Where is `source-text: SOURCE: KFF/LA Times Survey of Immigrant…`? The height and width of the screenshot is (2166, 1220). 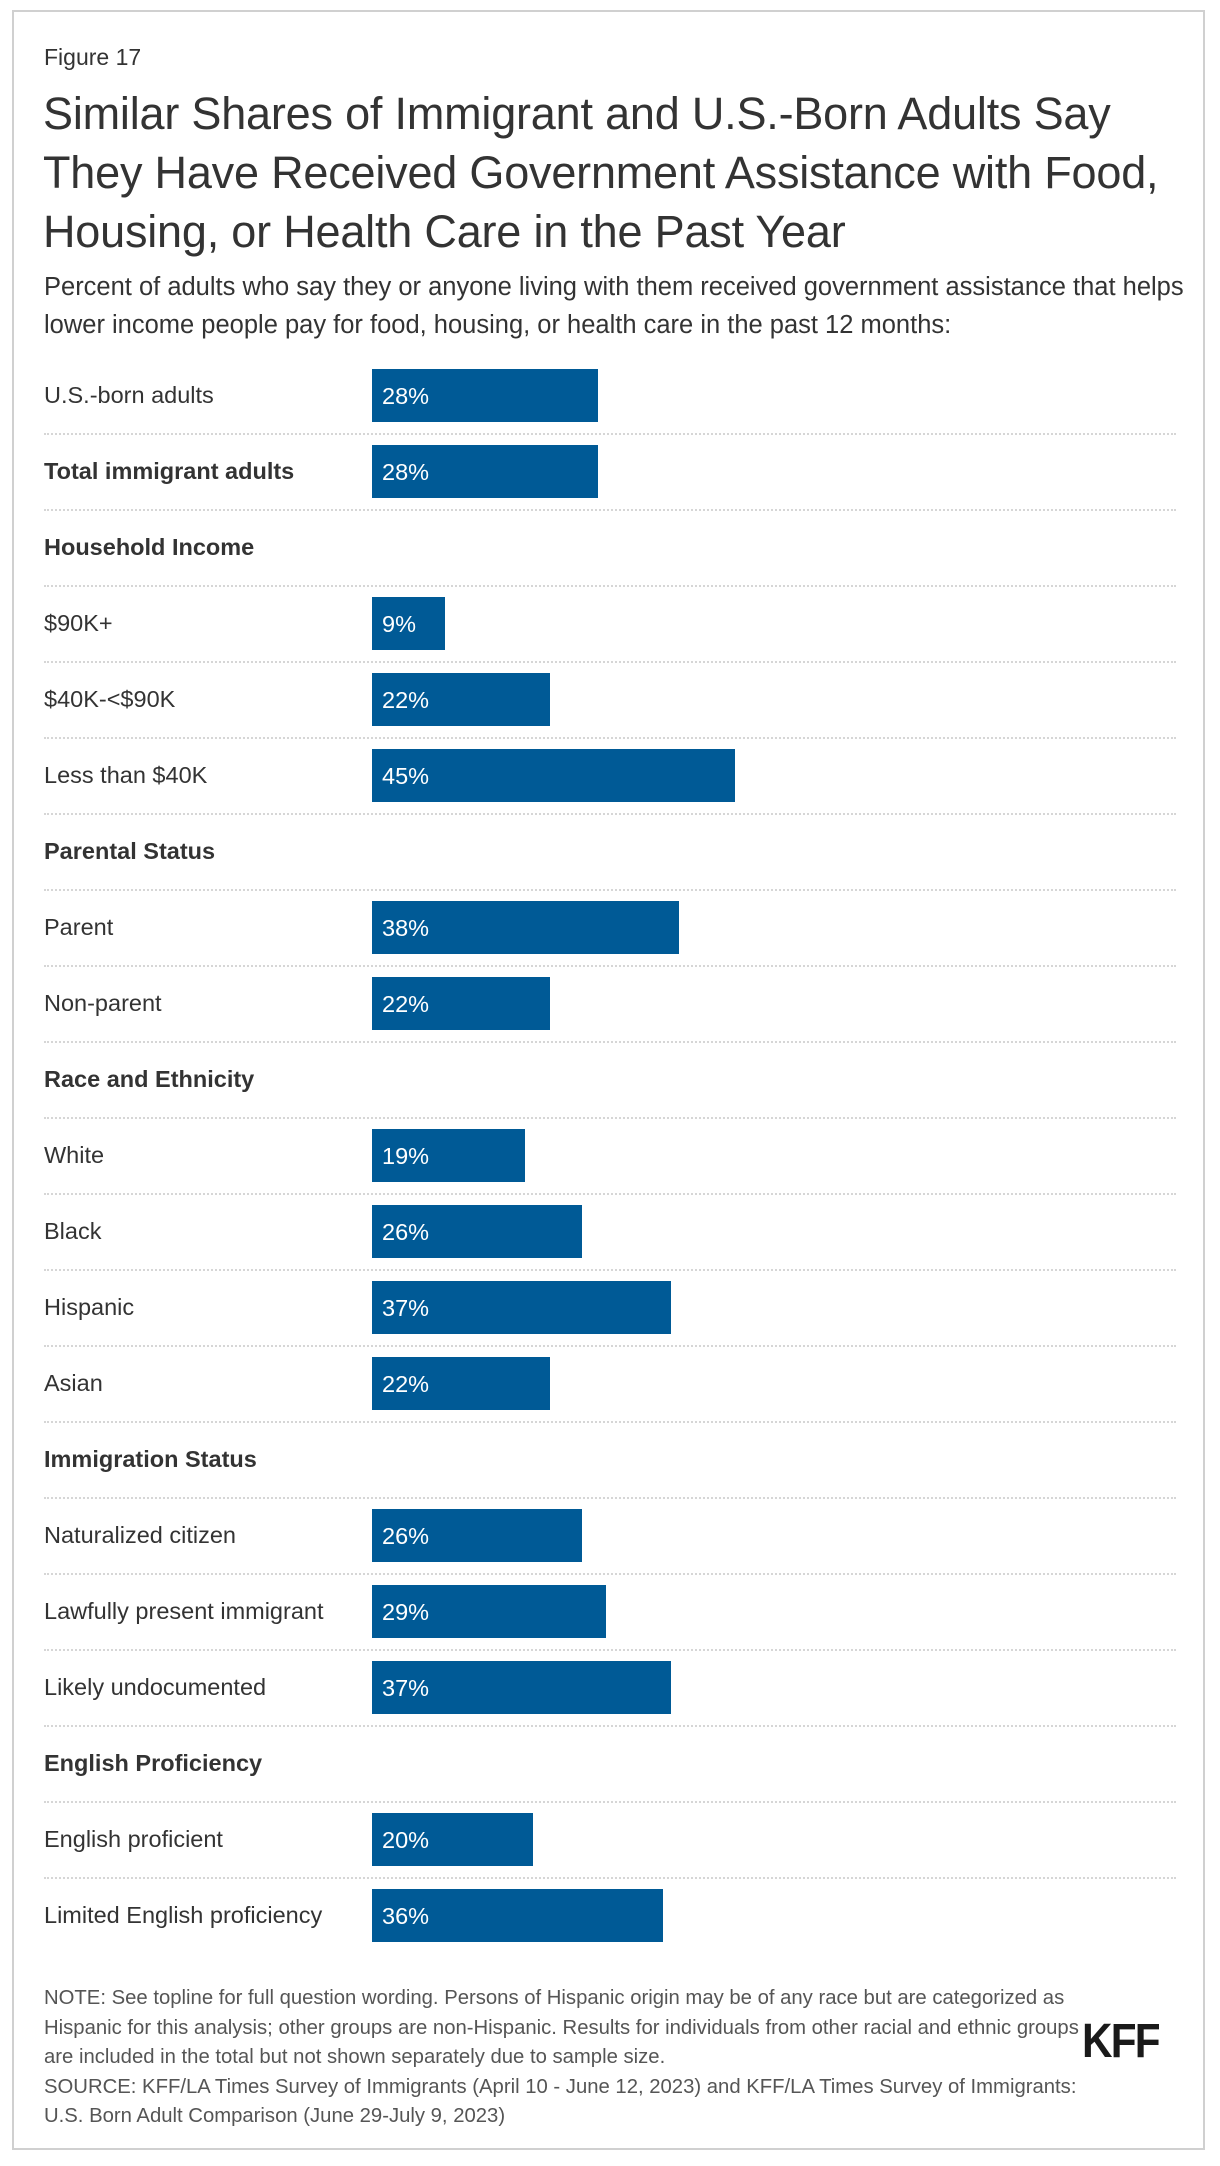
source-text: SOURCE: KFF/LA Times Survey of Immigrant… is located at coordinates (560, 2101).